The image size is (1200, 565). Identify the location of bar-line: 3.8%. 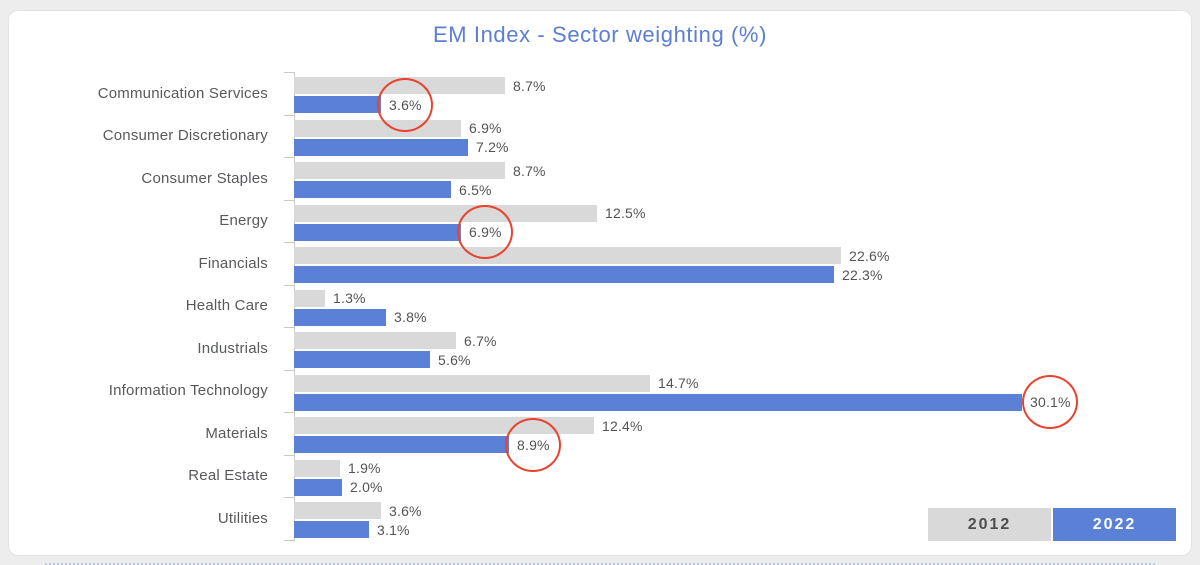
(737, 317).